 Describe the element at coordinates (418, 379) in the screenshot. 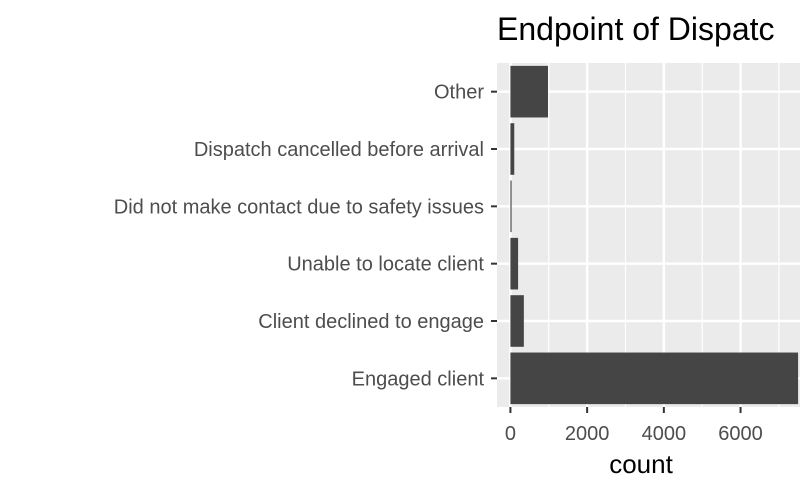

I see `y-tick-label: Engaged client` at that location.